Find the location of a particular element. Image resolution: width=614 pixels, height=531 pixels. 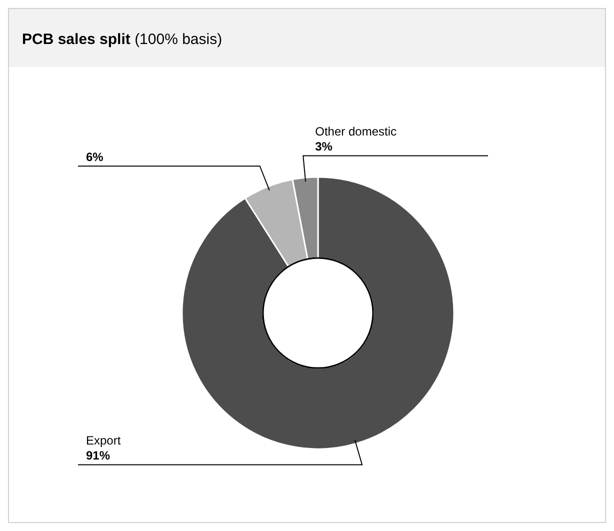

data-label: 6% is located at coordinates (95, 157).